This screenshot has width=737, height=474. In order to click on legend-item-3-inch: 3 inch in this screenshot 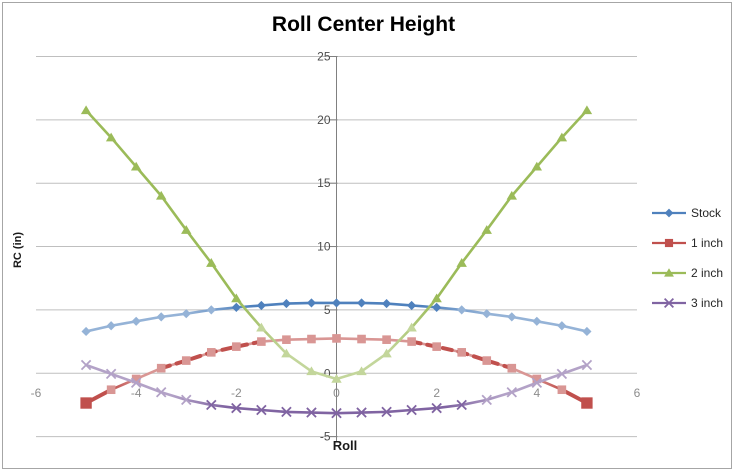, I will do `click(687, 303)`.